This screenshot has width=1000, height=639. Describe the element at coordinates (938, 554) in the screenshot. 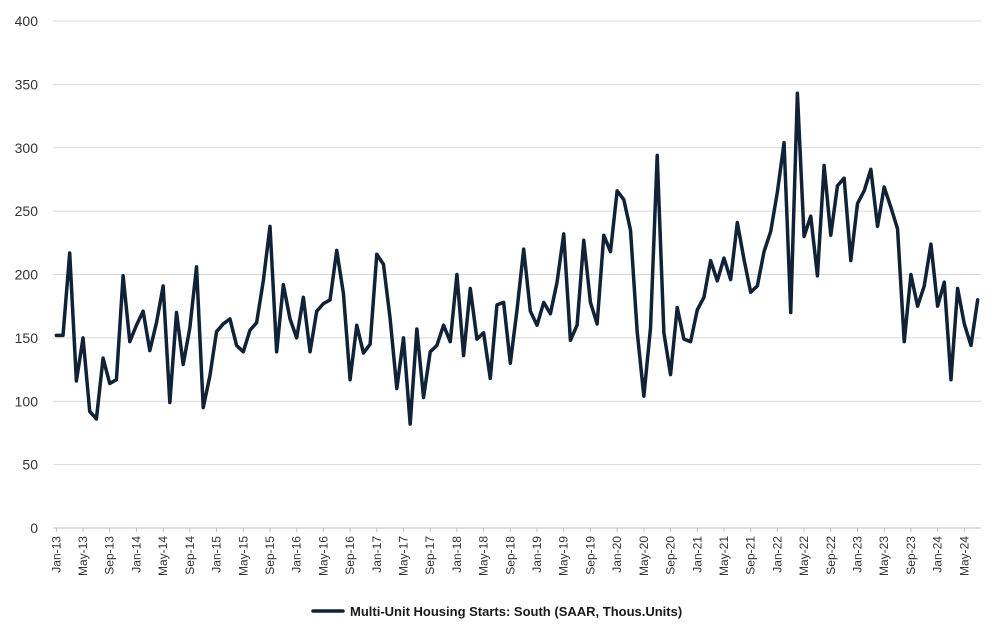

I see `x-tick-label: Jan-24` at that location.